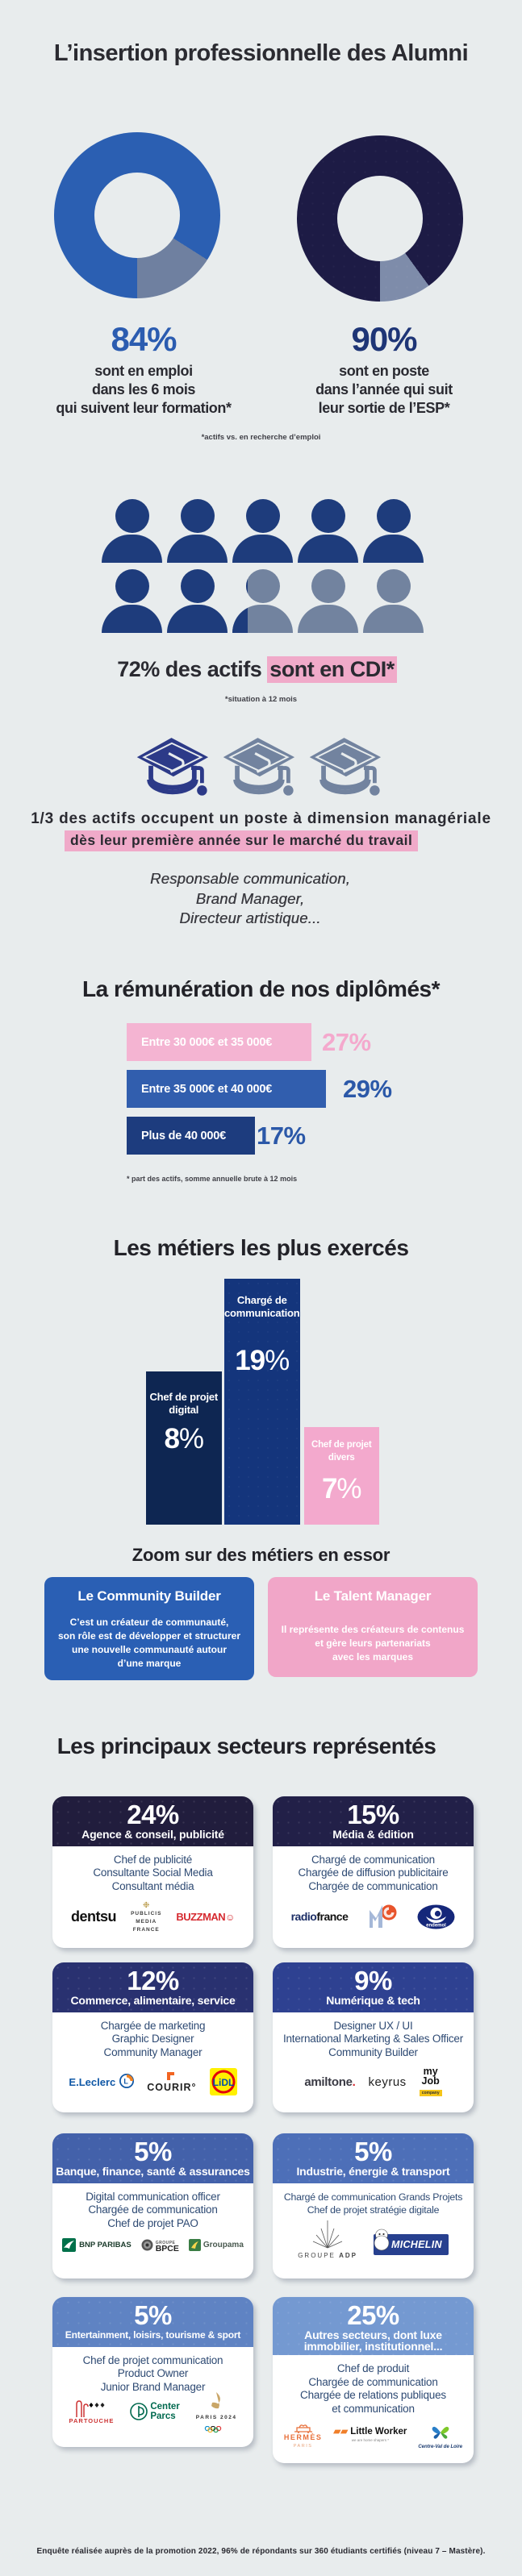  I want to click on svg-text: LiDL, so click(223, 2082).